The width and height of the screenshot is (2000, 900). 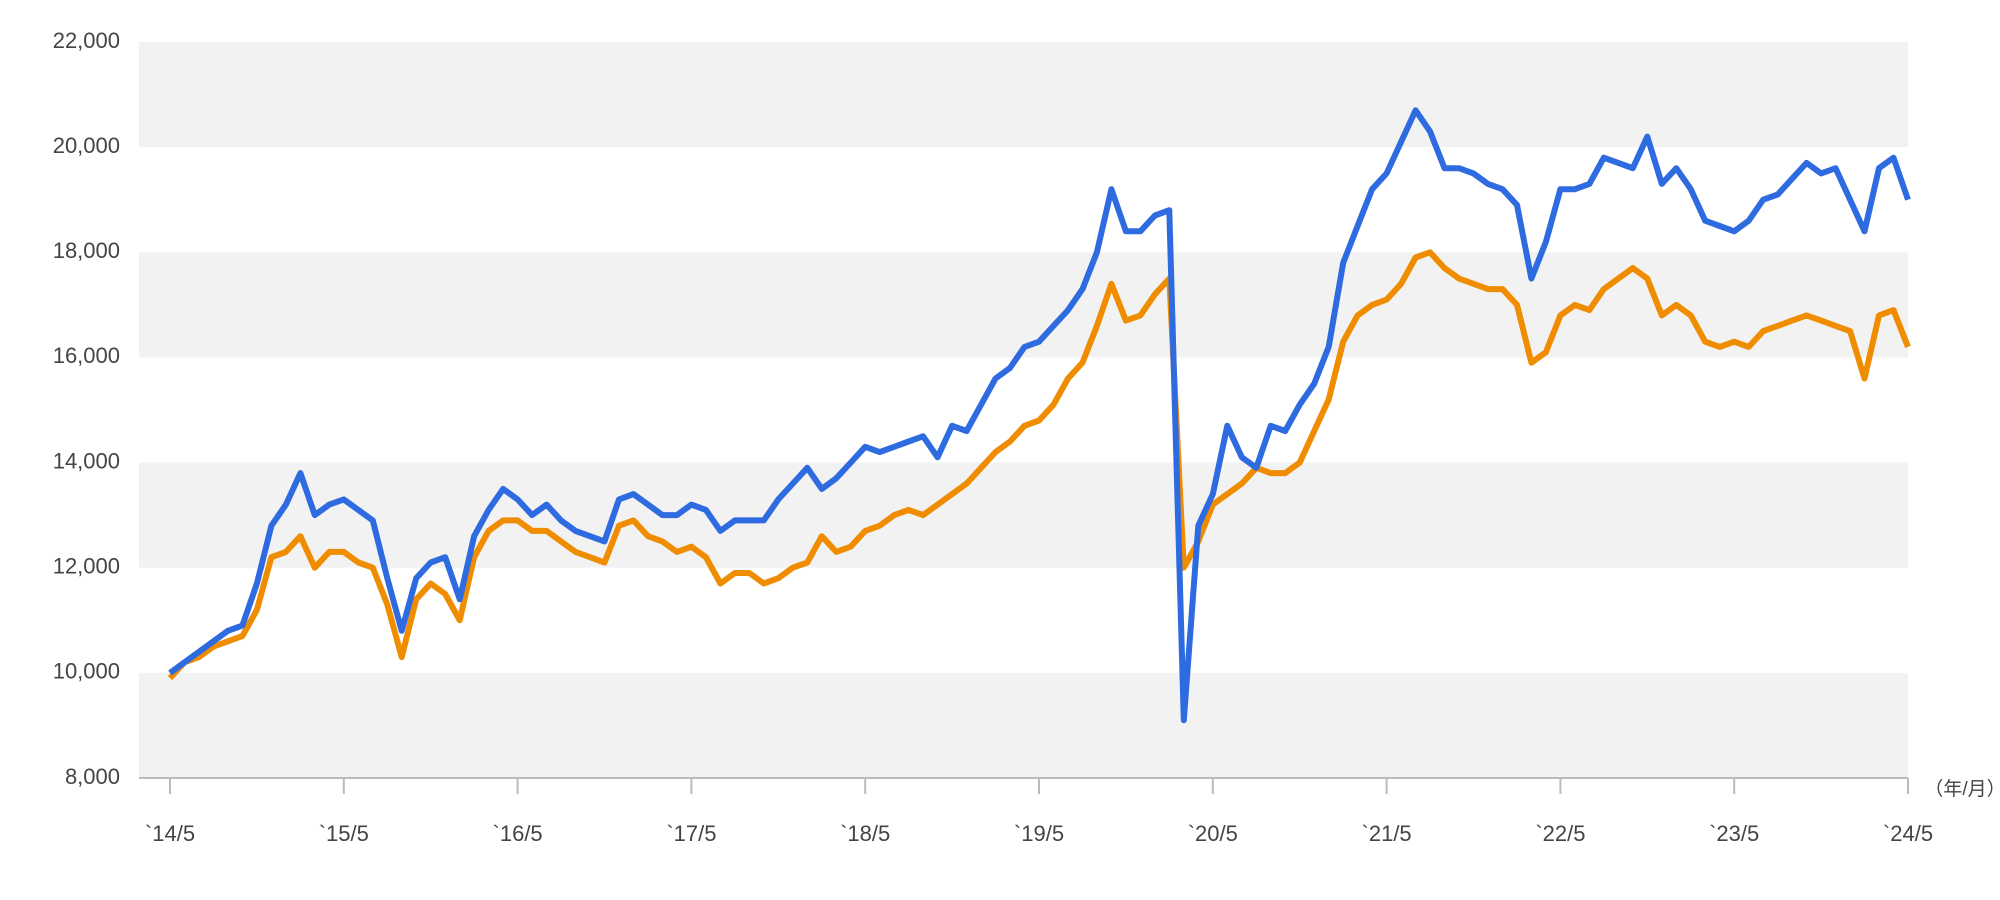 What do you see at coordinates (86, 671) in the screenshot?
I see `y-tick-label: 10,000` at bounding box center [86, 671].